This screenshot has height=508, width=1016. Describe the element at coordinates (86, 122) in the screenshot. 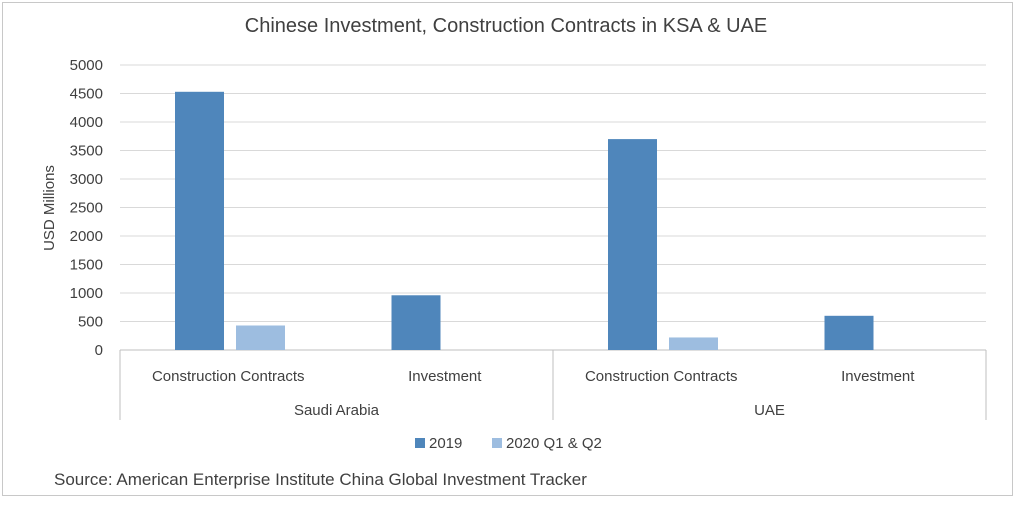

I see `y-tick-label: 4000` at that location.